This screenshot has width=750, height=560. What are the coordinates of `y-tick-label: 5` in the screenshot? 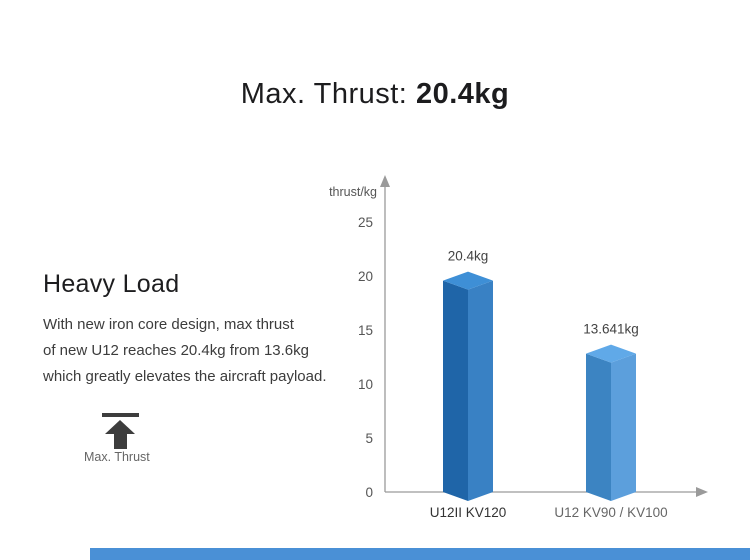 It's located at (369, 438).